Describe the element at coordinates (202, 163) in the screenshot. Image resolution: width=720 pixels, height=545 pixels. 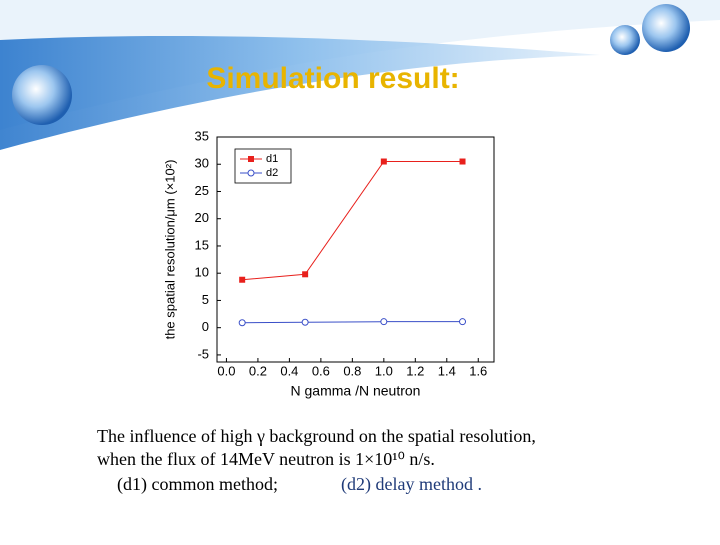
I see `y-tick-label: 30` at that location.